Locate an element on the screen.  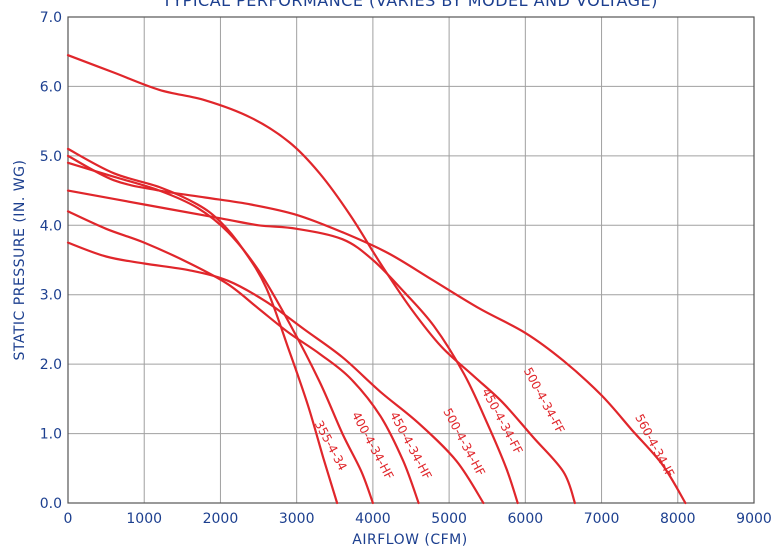
x-tick-label: 4000 is located at coordinates (373, 519).